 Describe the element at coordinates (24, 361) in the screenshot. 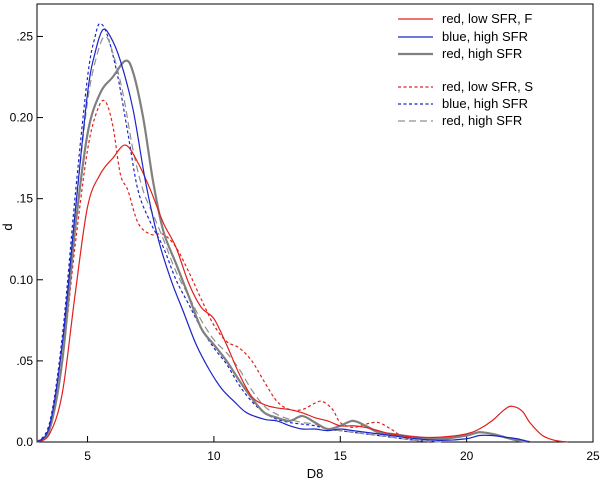

I see `y-tick-label: .05` at that location.